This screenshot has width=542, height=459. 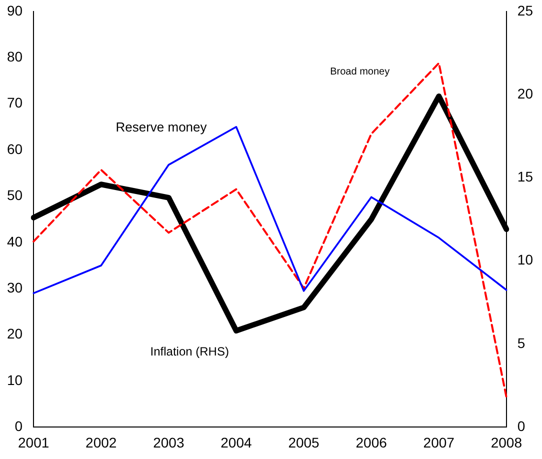 I want to click on y-tick-label: 50, so click(x=14, y=195).